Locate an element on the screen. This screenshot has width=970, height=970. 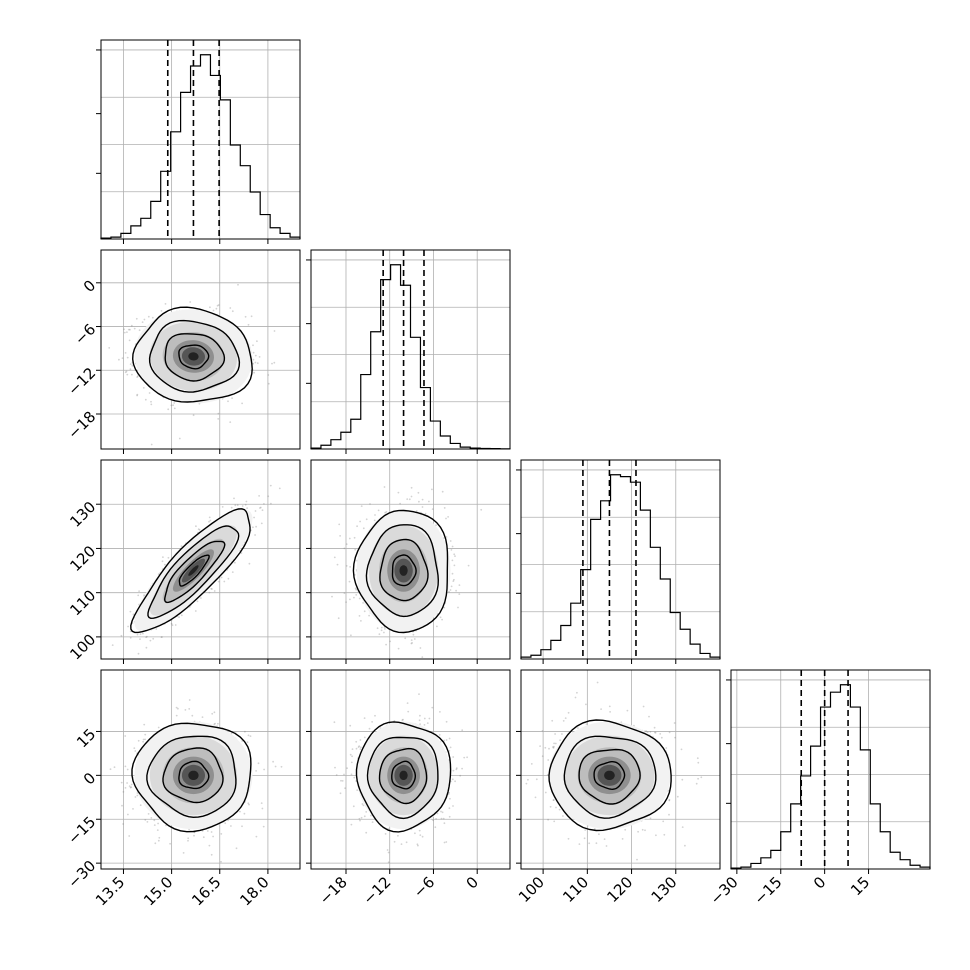
x-tick-label: 120 is located at coordinates (619, 889).